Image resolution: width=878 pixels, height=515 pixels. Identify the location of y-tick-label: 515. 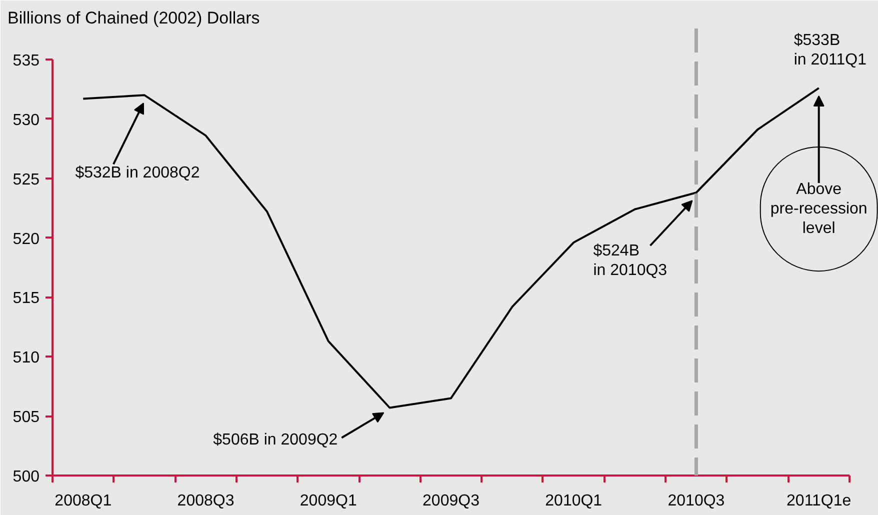
(26, 299).